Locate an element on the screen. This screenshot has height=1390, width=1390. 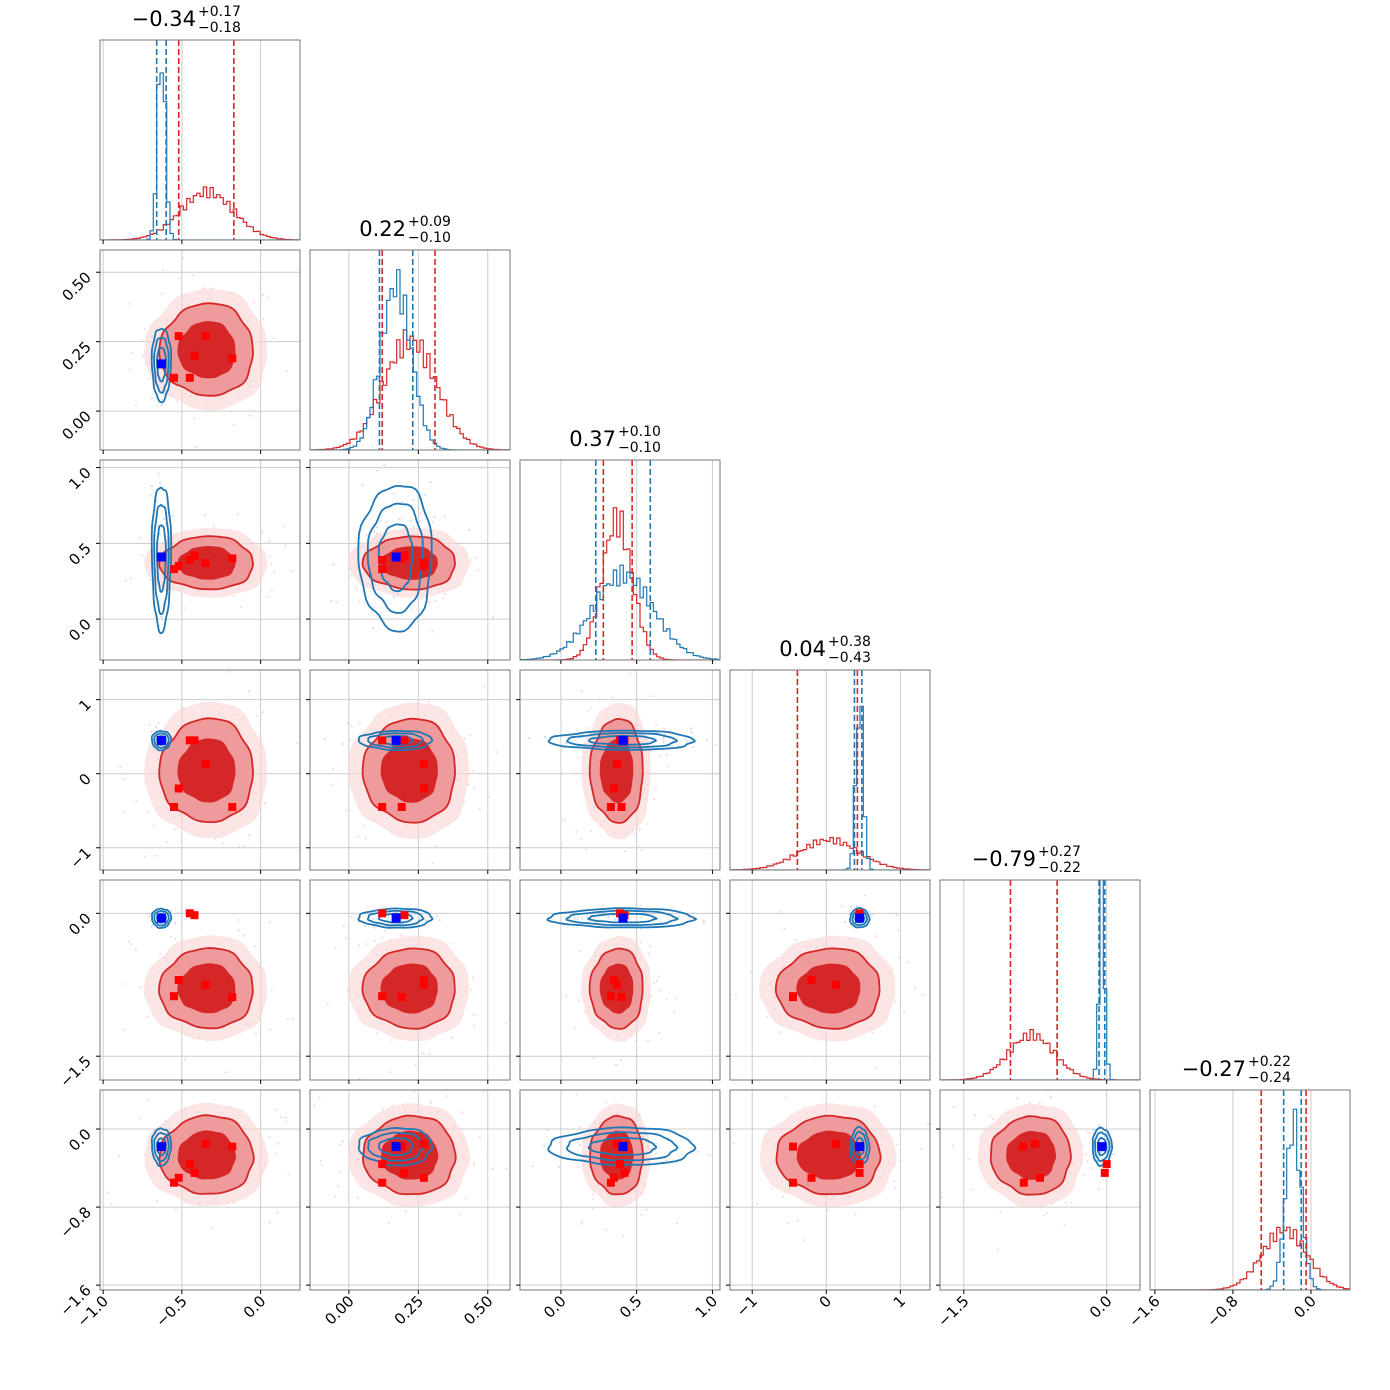
y-tick-label-1: 0.25 is located at coordinates (76, 356).